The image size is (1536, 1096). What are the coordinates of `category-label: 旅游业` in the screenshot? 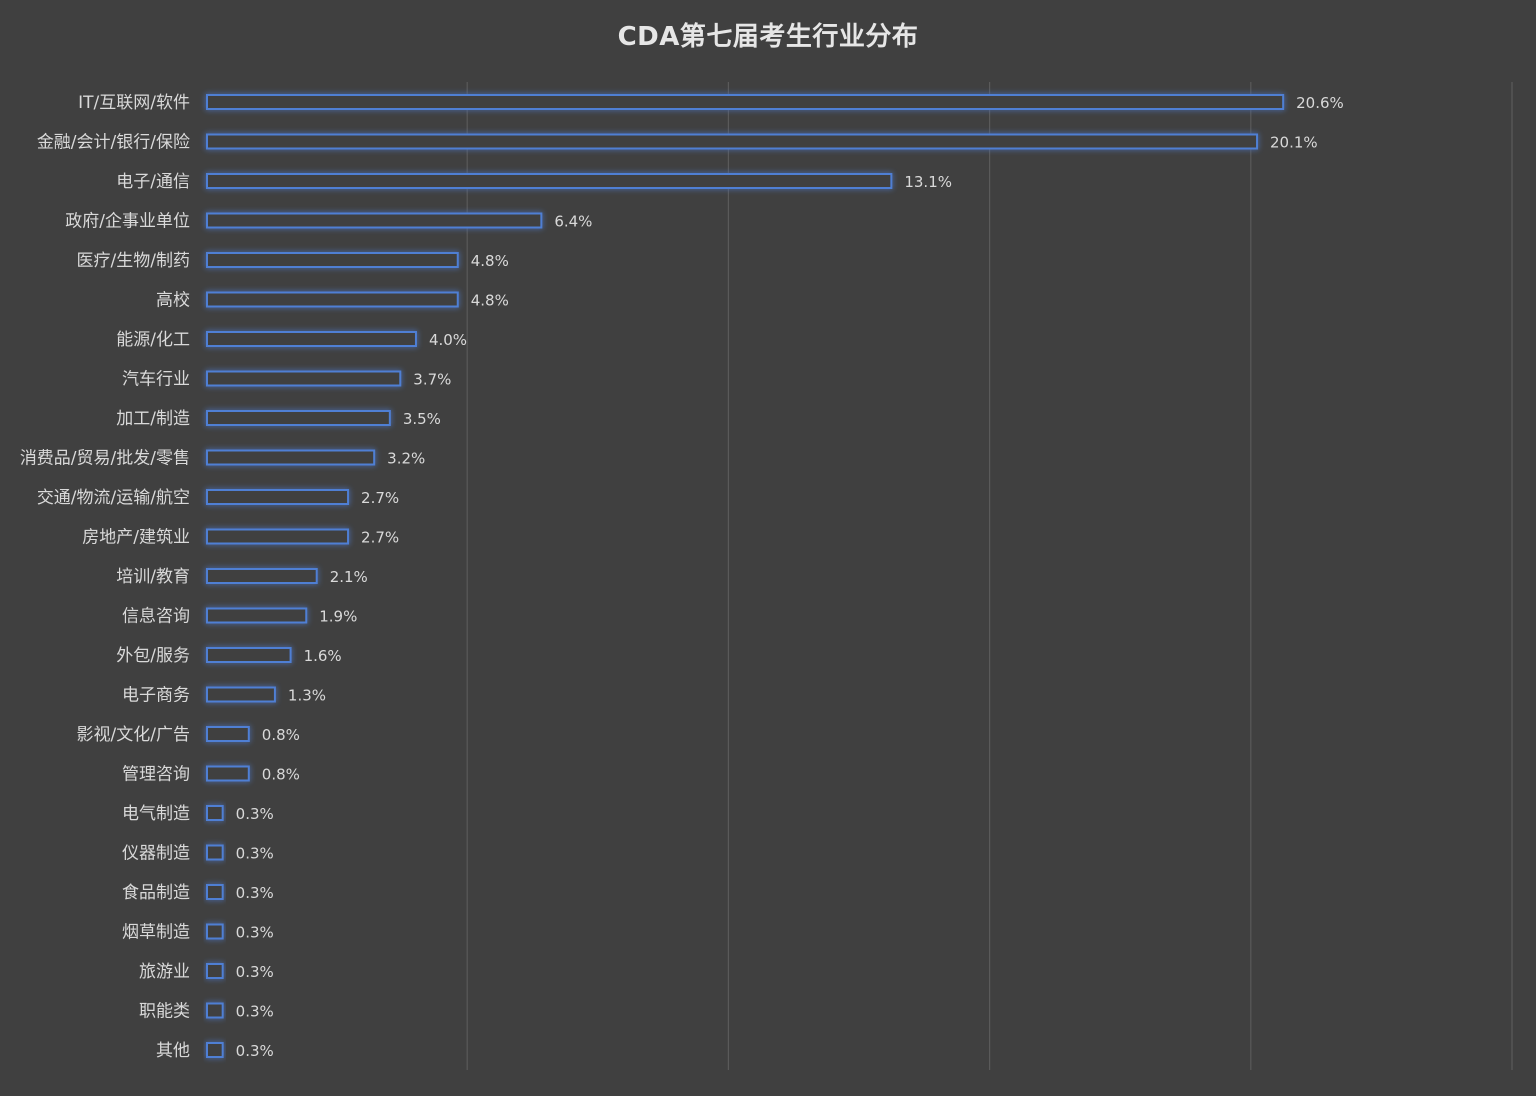 It's located at (164, 972).